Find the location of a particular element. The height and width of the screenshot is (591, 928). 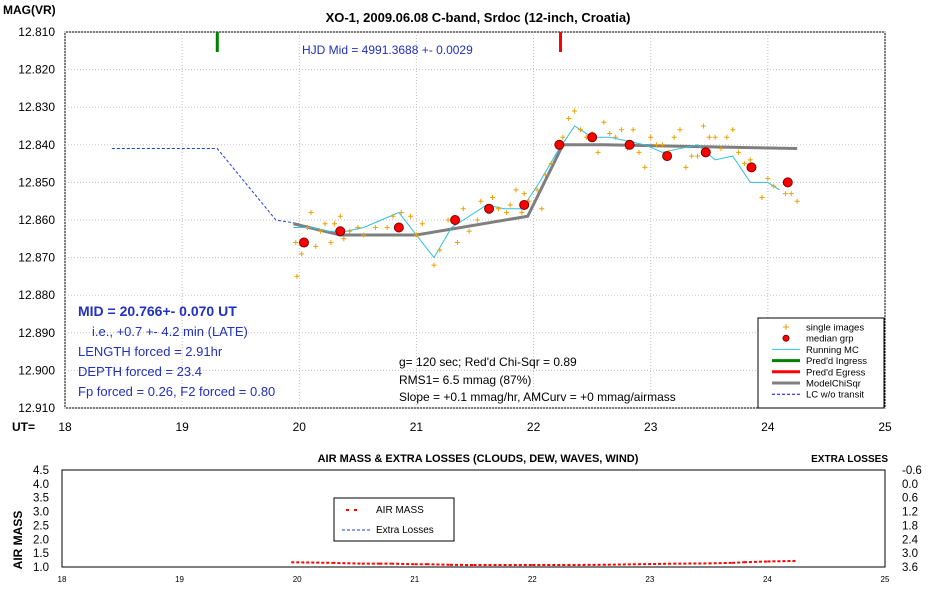

mid-annotation: MID = 20.766+- 0.070 UT is located at coordinates (157, 311).